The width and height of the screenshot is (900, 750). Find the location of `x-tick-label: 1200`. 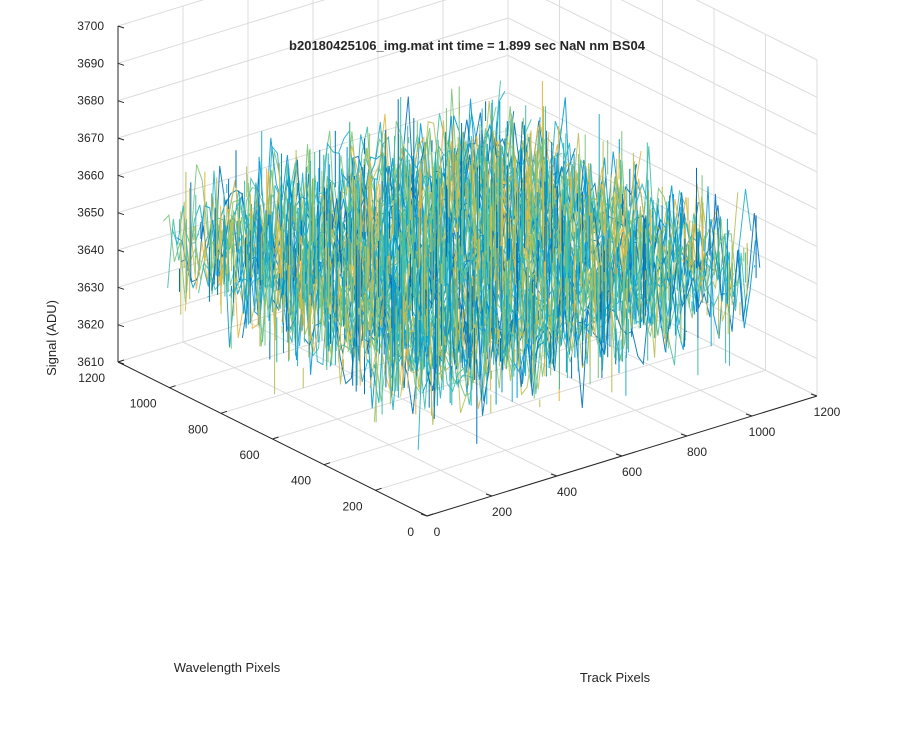

x-tick-label: 1200 is located at coordinates (827, 412).